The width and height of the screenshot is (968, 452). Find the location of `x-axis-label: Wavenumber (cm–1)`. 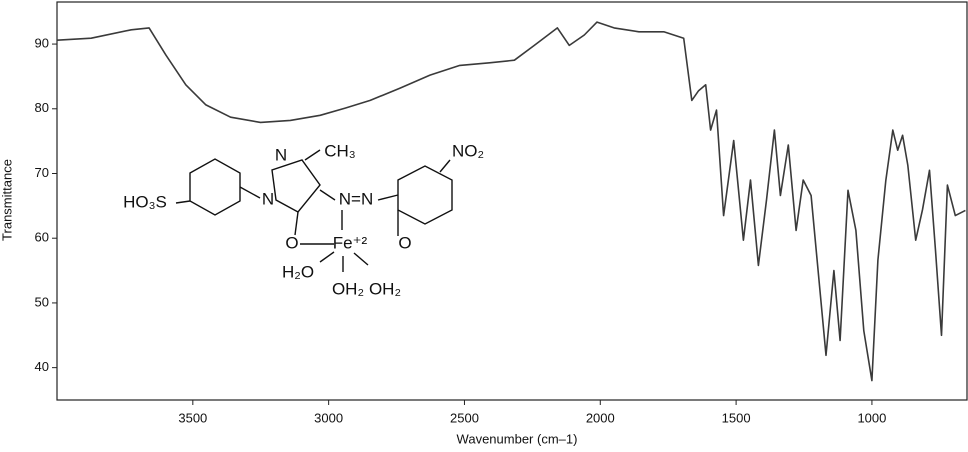

x-axis-label: Wavenumber (cm–1) is located at coordinates (517, 438).